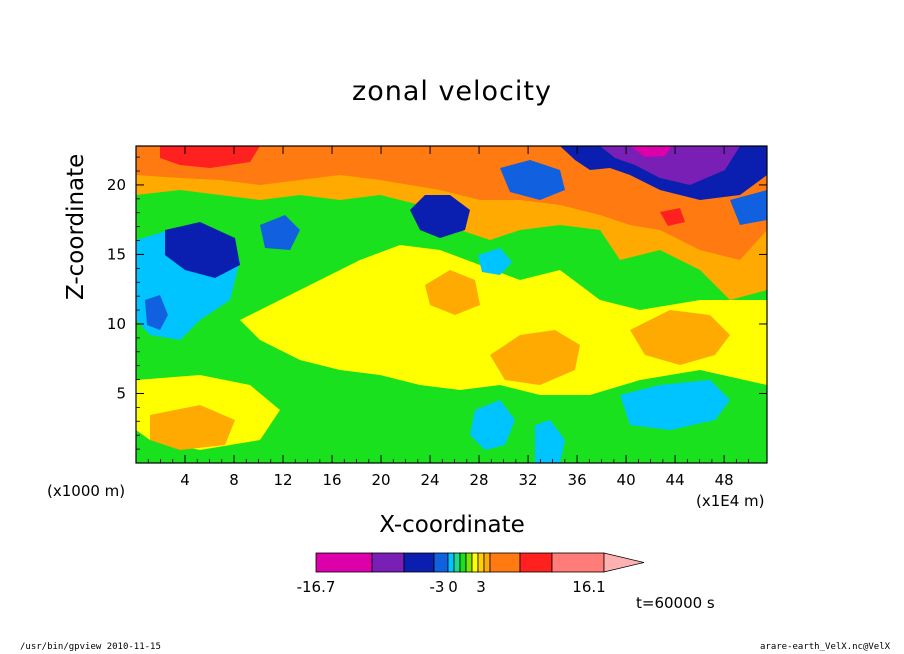 The width and height of the screenshot is (904, 654). Describe the element at coordinates (503, 320) in the screenshot. I see `yellow-middle-belt` at that location.